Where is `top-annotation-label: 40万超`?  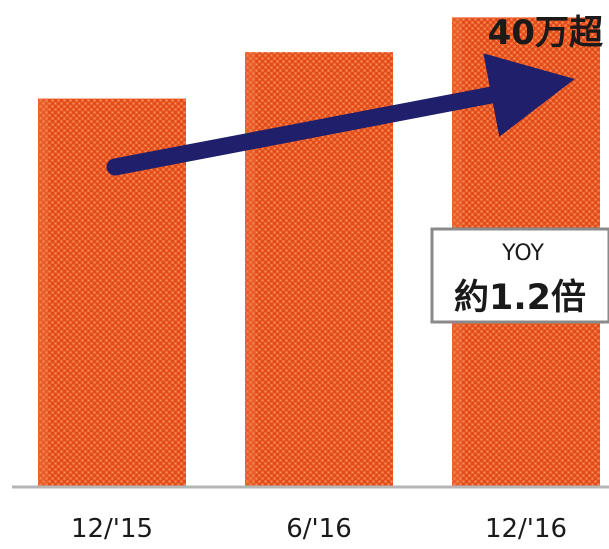
top-annotation-label: 40万超 is located at coordinates (546, 33).